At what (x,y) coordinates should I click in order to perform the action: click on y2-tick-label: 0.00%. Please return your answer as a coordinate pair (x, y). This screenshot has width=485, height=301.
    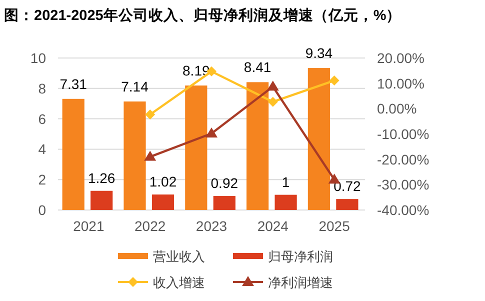
    Looking at the image, I should click on (397, 108).